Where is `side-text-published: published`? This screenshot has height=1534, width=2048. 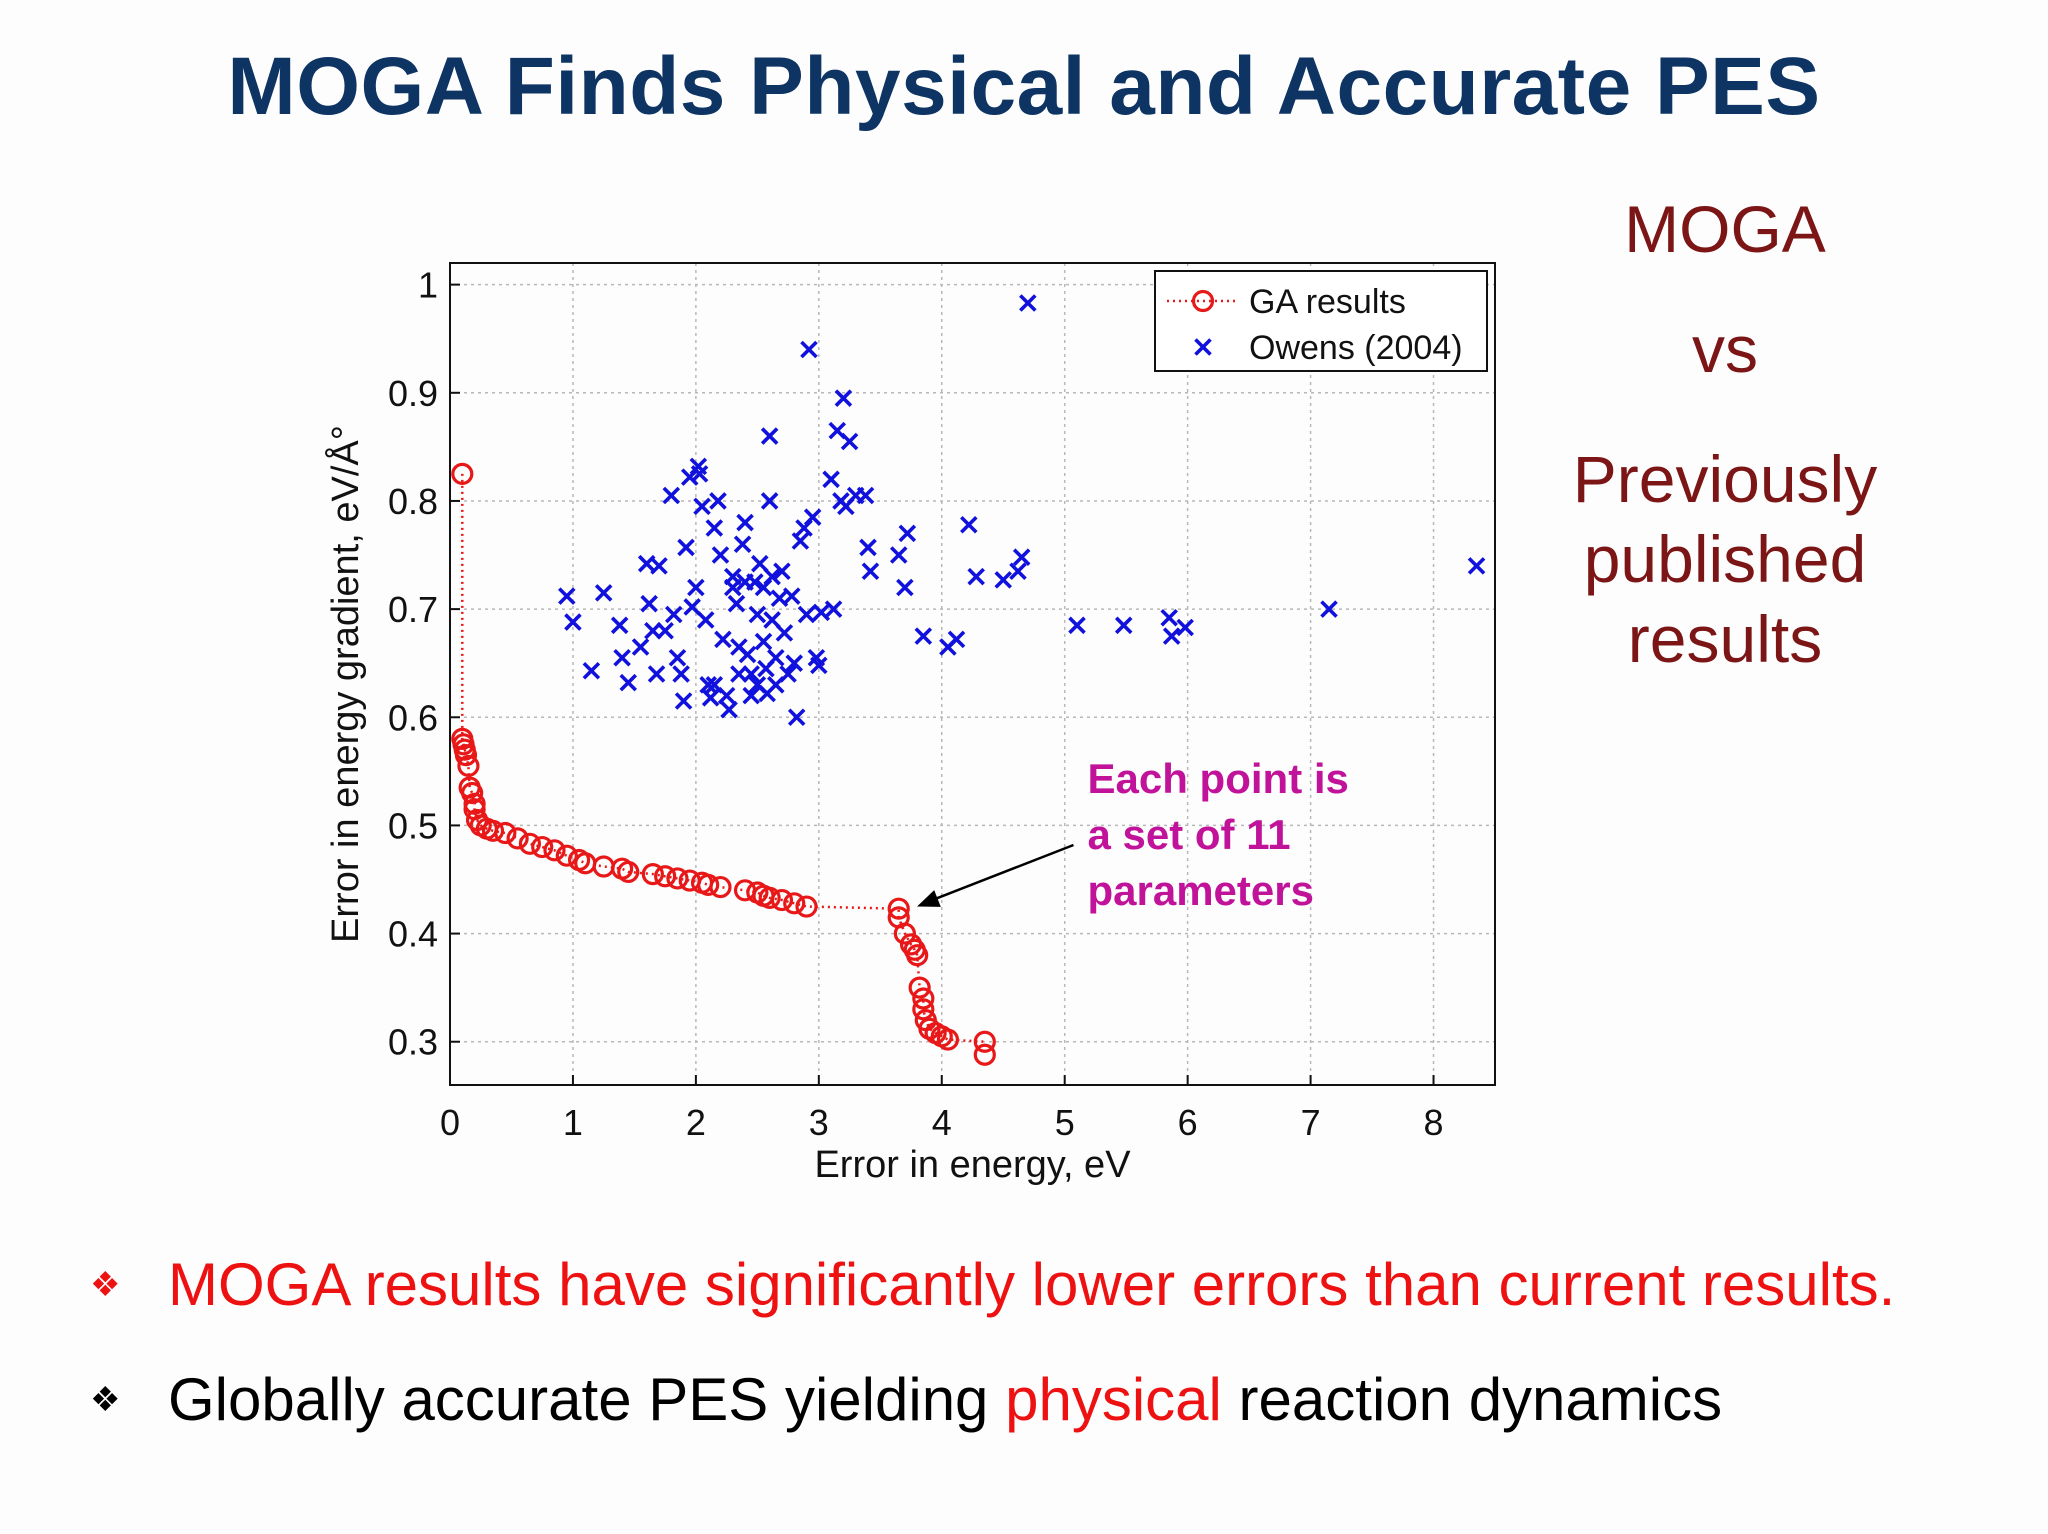
side-text-published: published is located at coordinates (1725, 559).